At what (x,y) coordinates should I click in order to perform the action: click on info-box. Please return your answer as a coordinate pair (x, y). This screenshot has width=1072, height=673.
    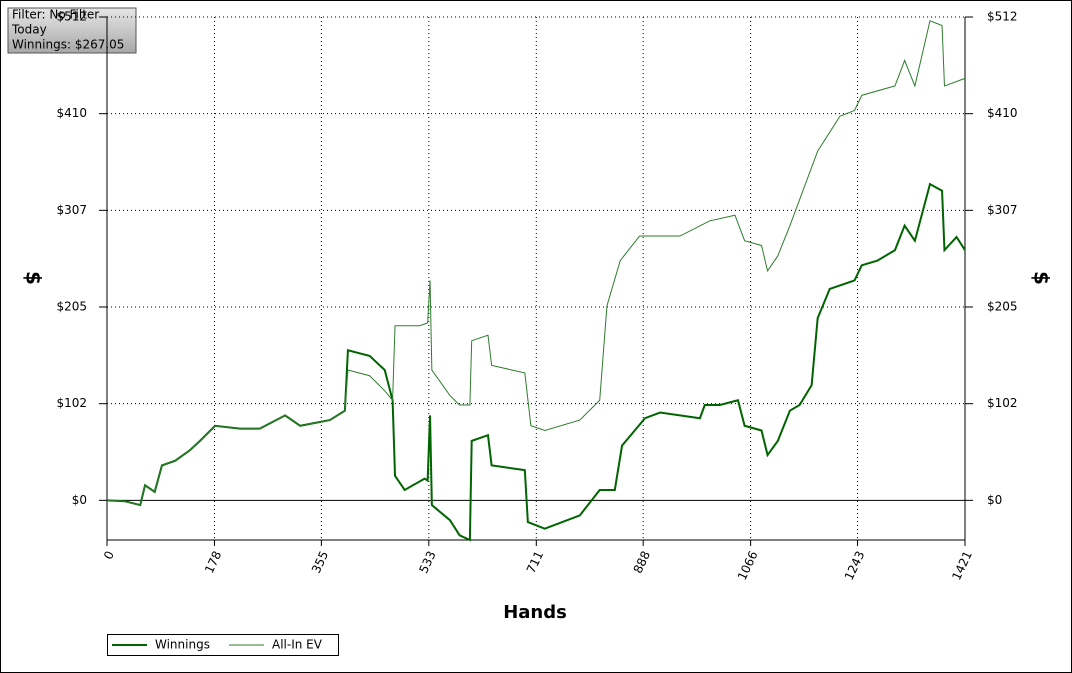
    Looking at the image, I should click on (72, 30).